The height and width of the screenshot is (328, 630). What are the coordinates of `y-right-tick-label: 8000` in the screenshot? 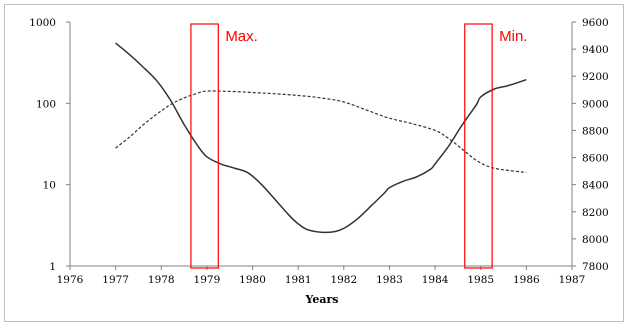 It's located at (595, 240).